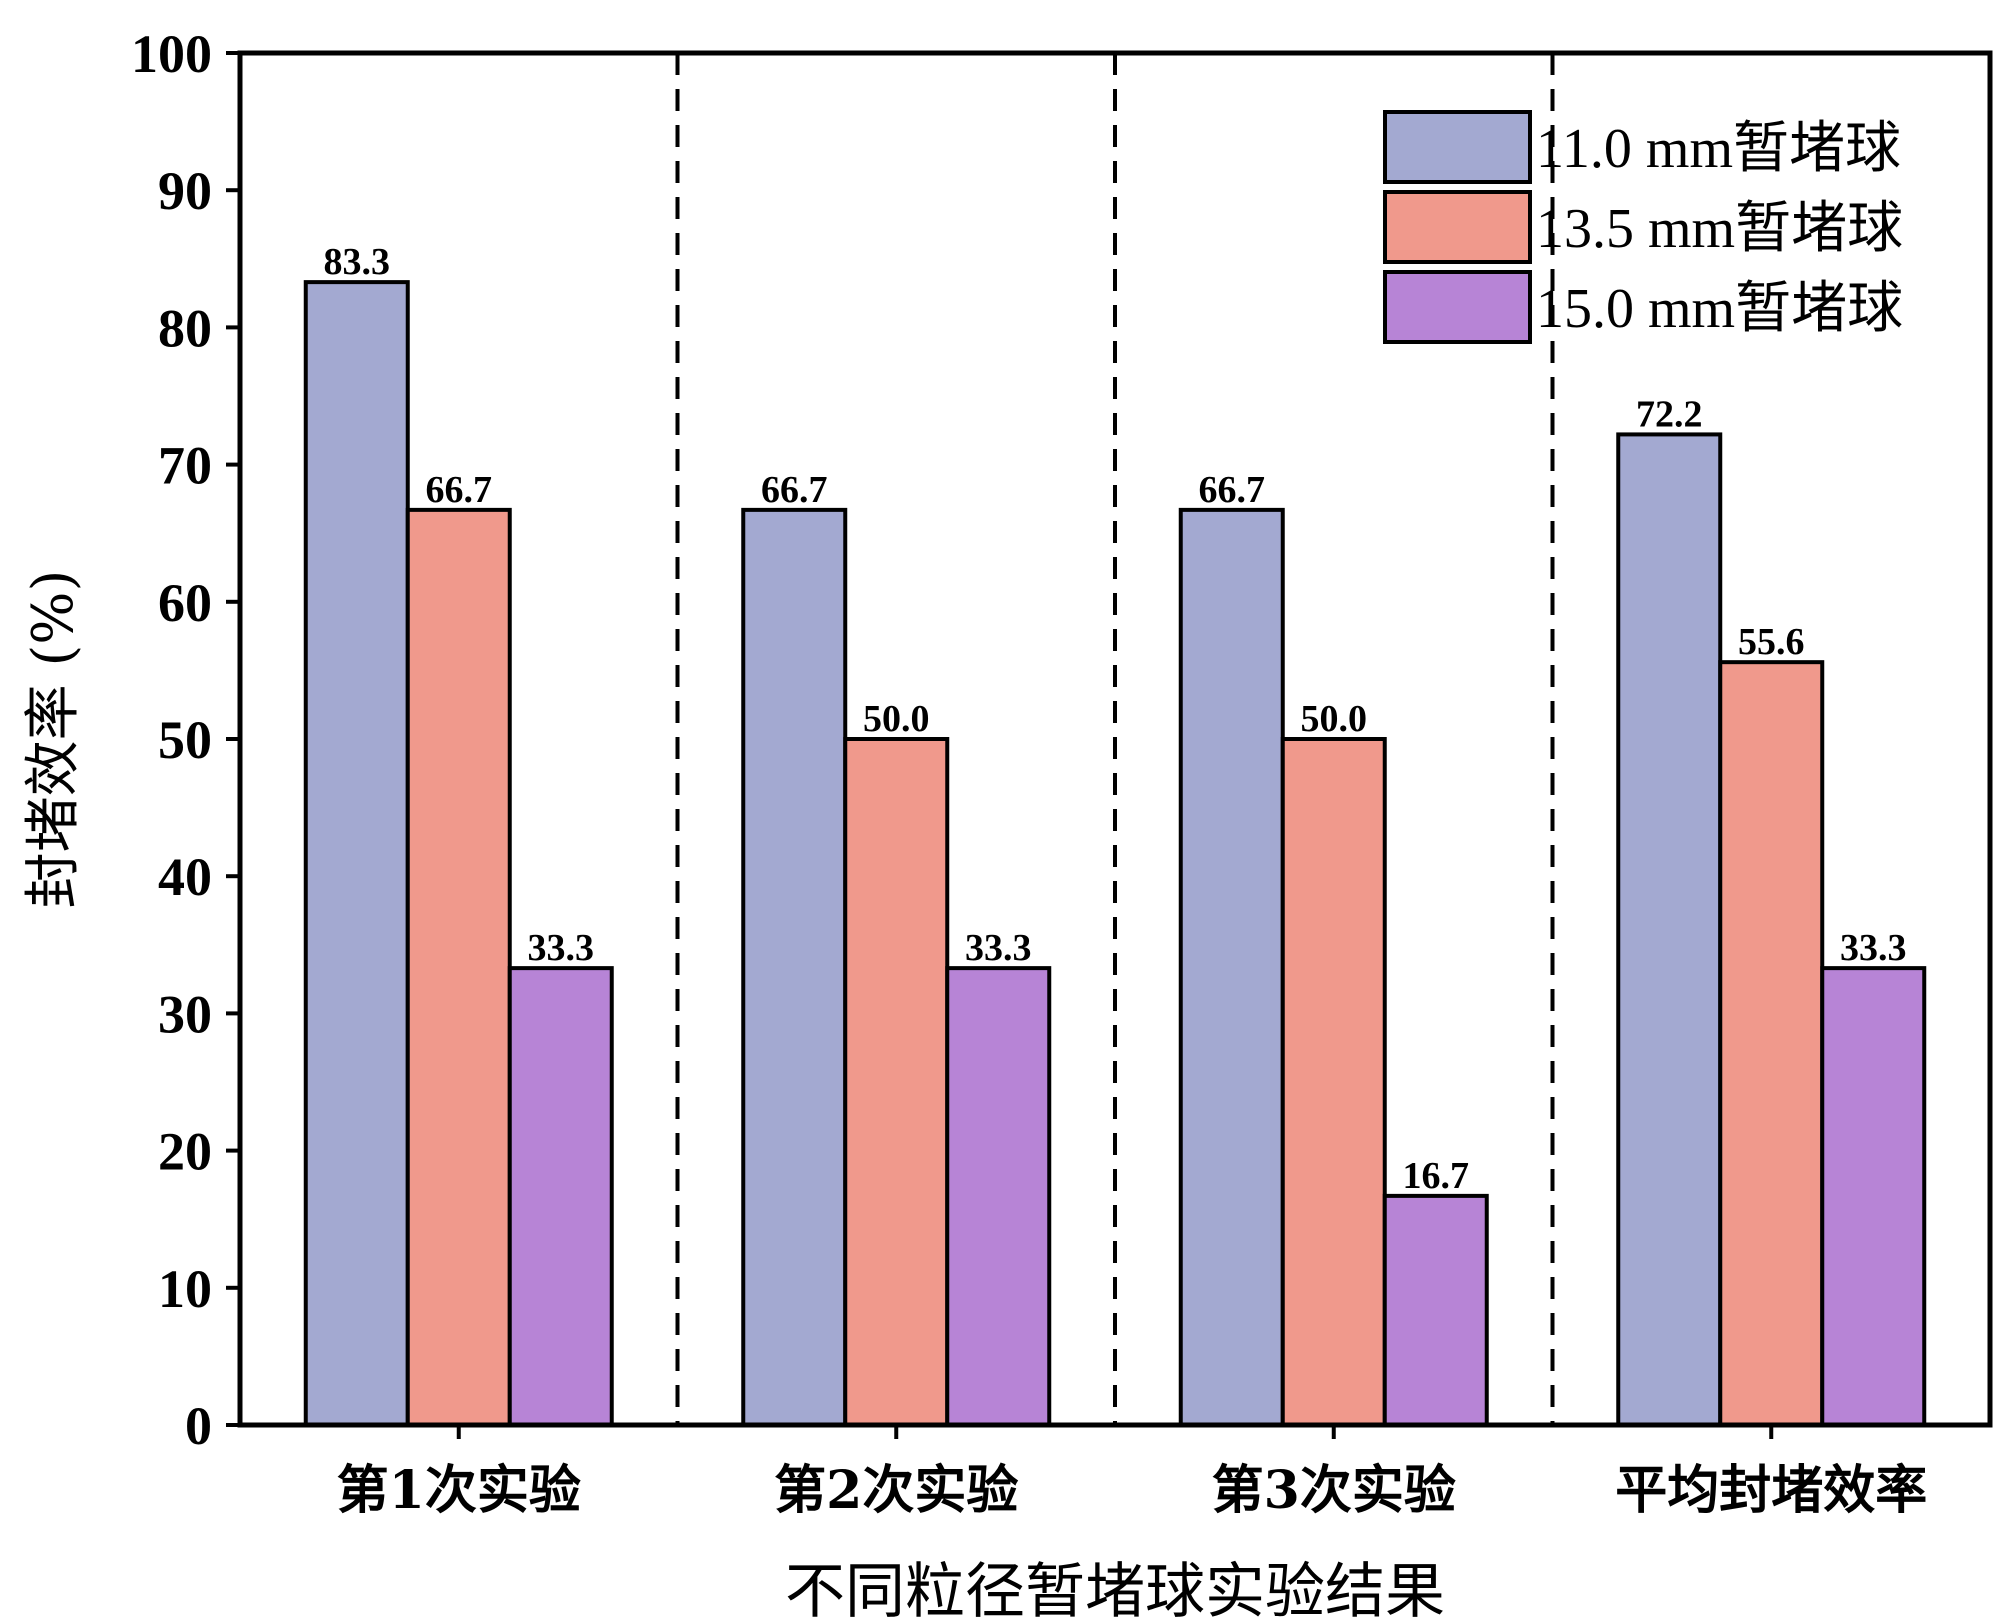 This screenshot has width=2000, height=1621. I want to click on legend-label: 13.5 mm暂堵球, so click(1719, 229).